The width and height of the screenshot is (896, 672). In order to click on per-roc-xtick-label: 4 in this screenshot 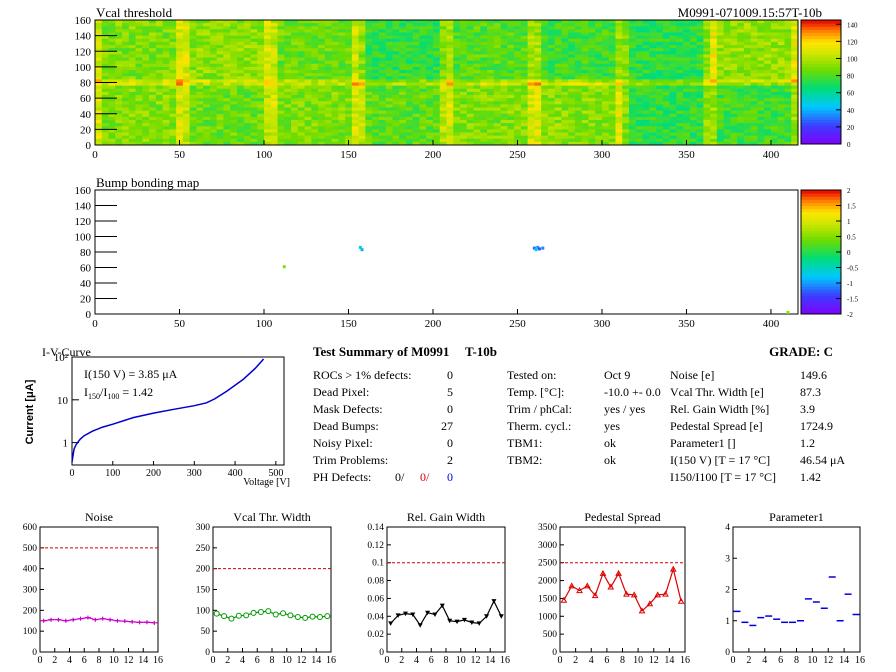, I will do `click(242, 660)`.